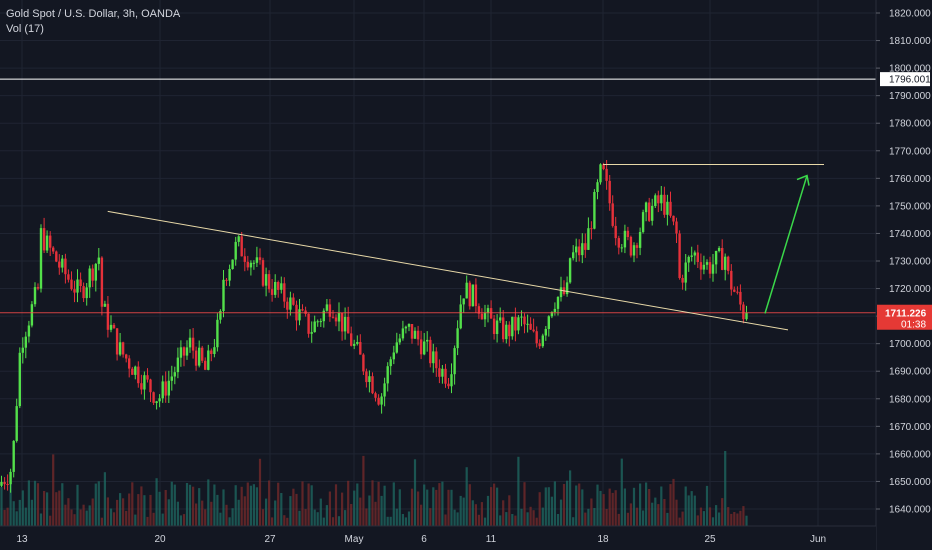 The height and width of the screenshot is (550, 932). Describe the element at coordinates (910, 482) in the screenshot. I see `price-tick-label: 1650.000` at that location.